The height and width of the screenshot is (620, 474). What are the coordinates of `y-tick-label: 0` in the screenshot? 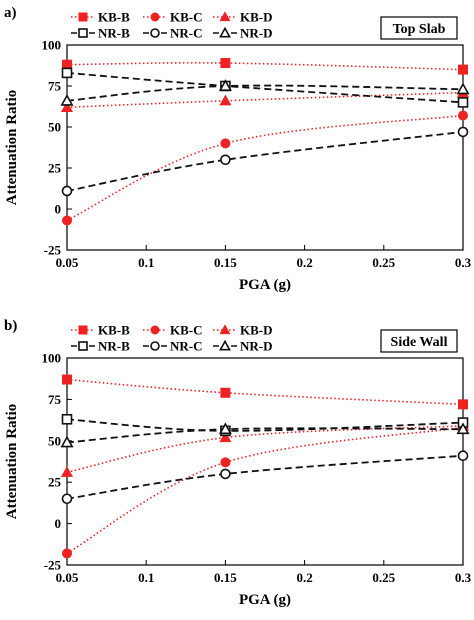 It's located at (58, 209).